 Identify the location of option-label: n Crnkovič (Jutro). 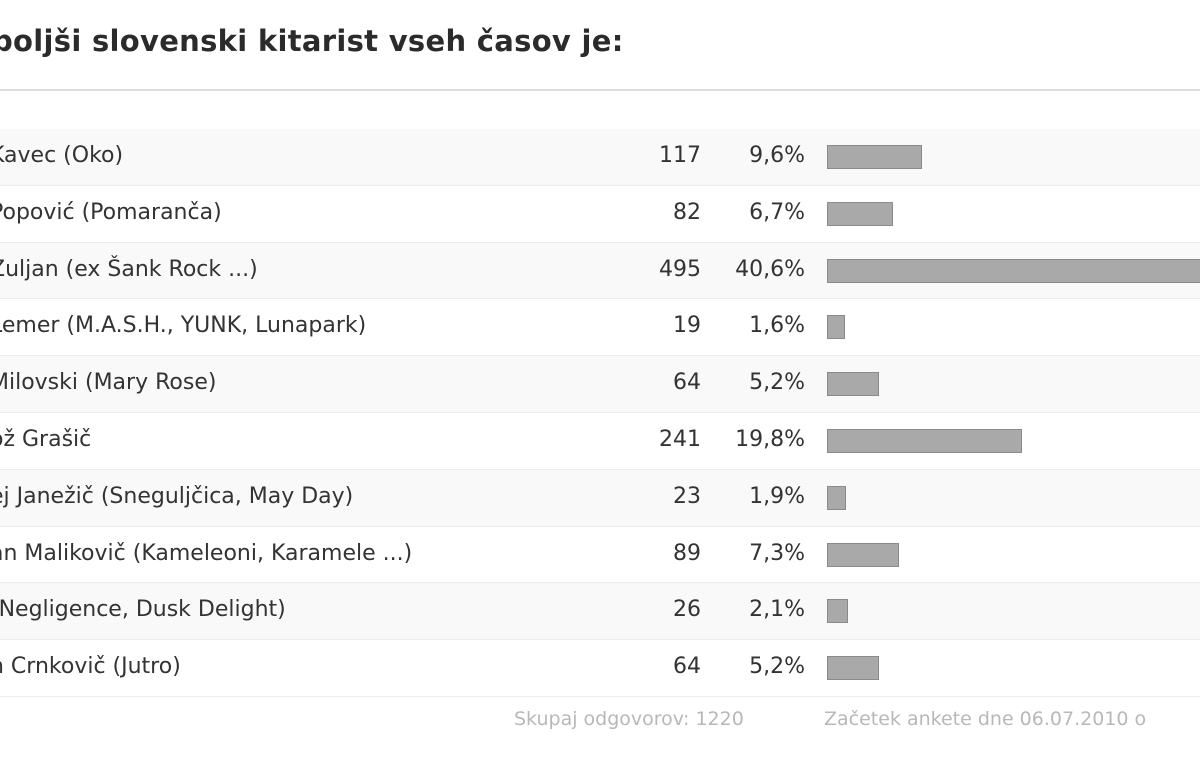
(90, 667).